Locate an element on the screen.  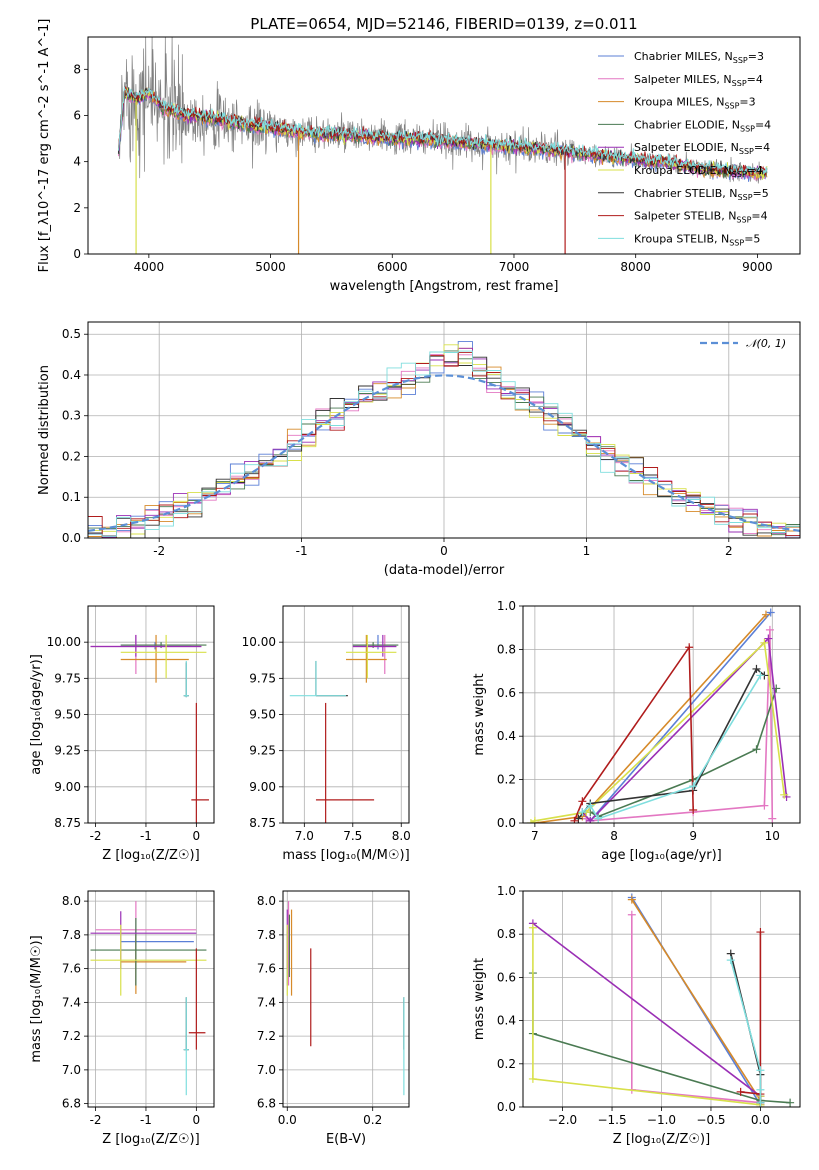
residual-histogram is located at coordinates (444, 443).